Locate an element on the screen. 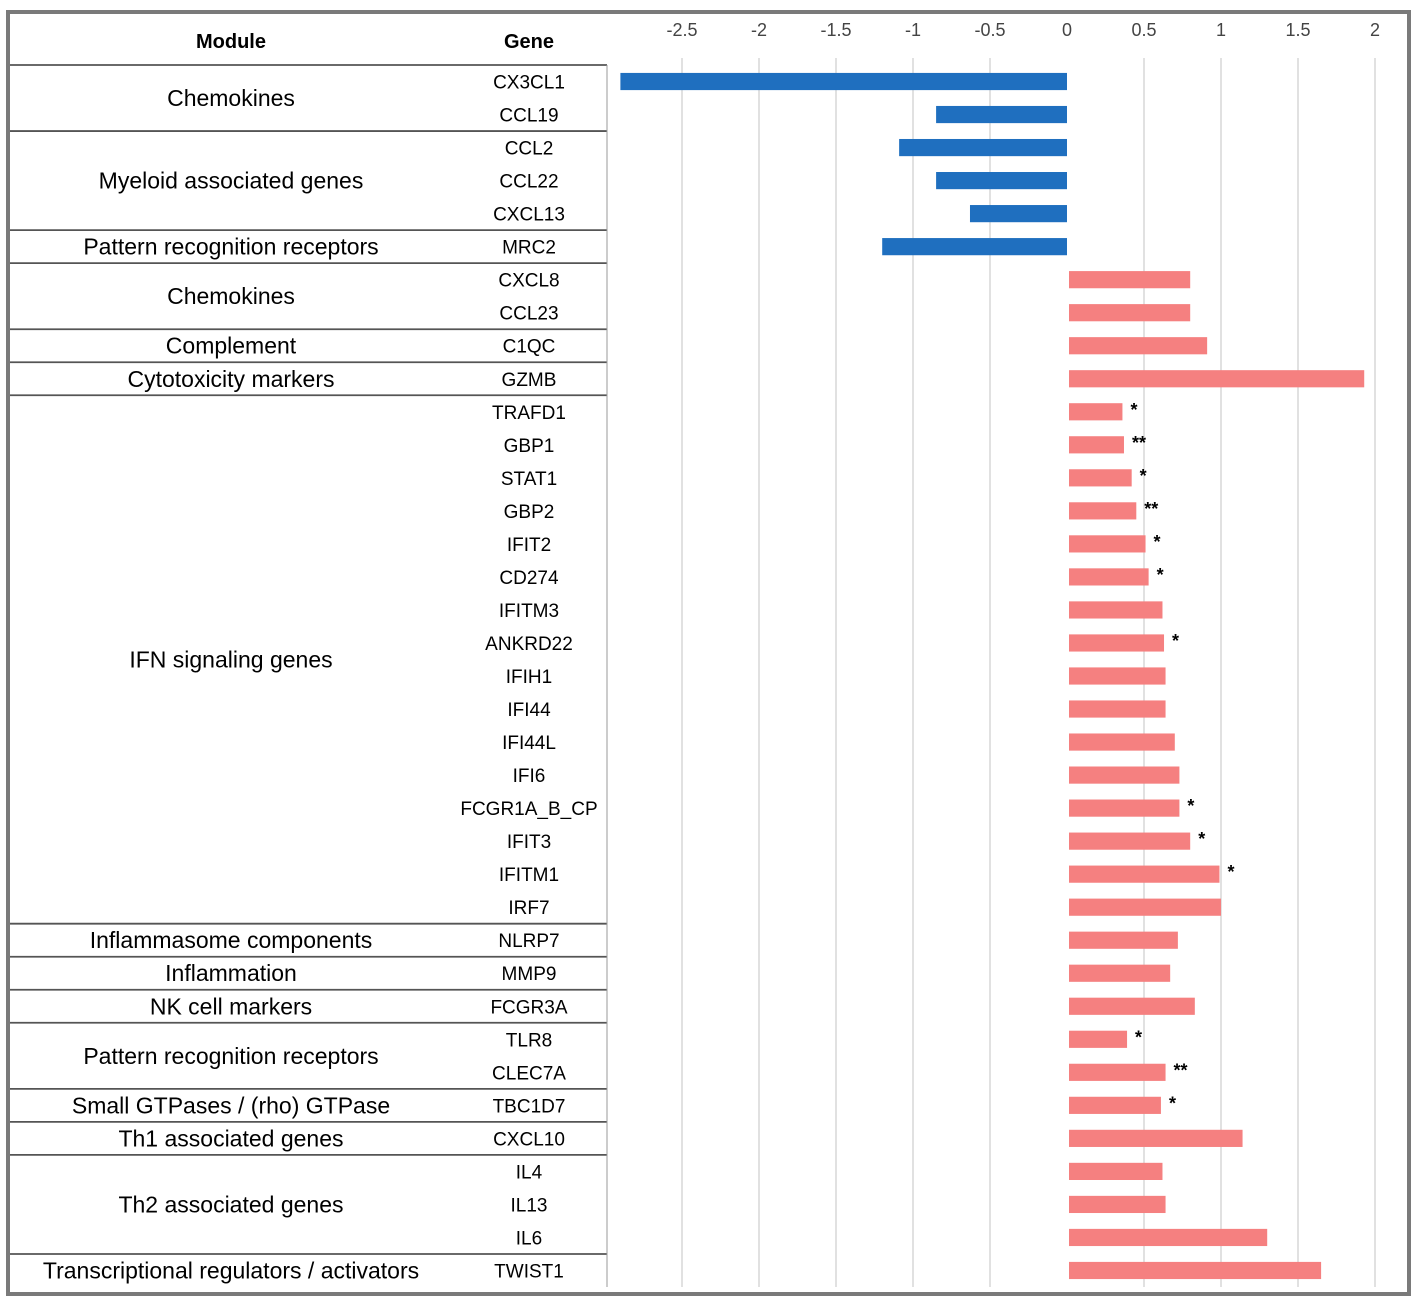  gene-label: TRAFD1 is located at coordinates (529, 413).